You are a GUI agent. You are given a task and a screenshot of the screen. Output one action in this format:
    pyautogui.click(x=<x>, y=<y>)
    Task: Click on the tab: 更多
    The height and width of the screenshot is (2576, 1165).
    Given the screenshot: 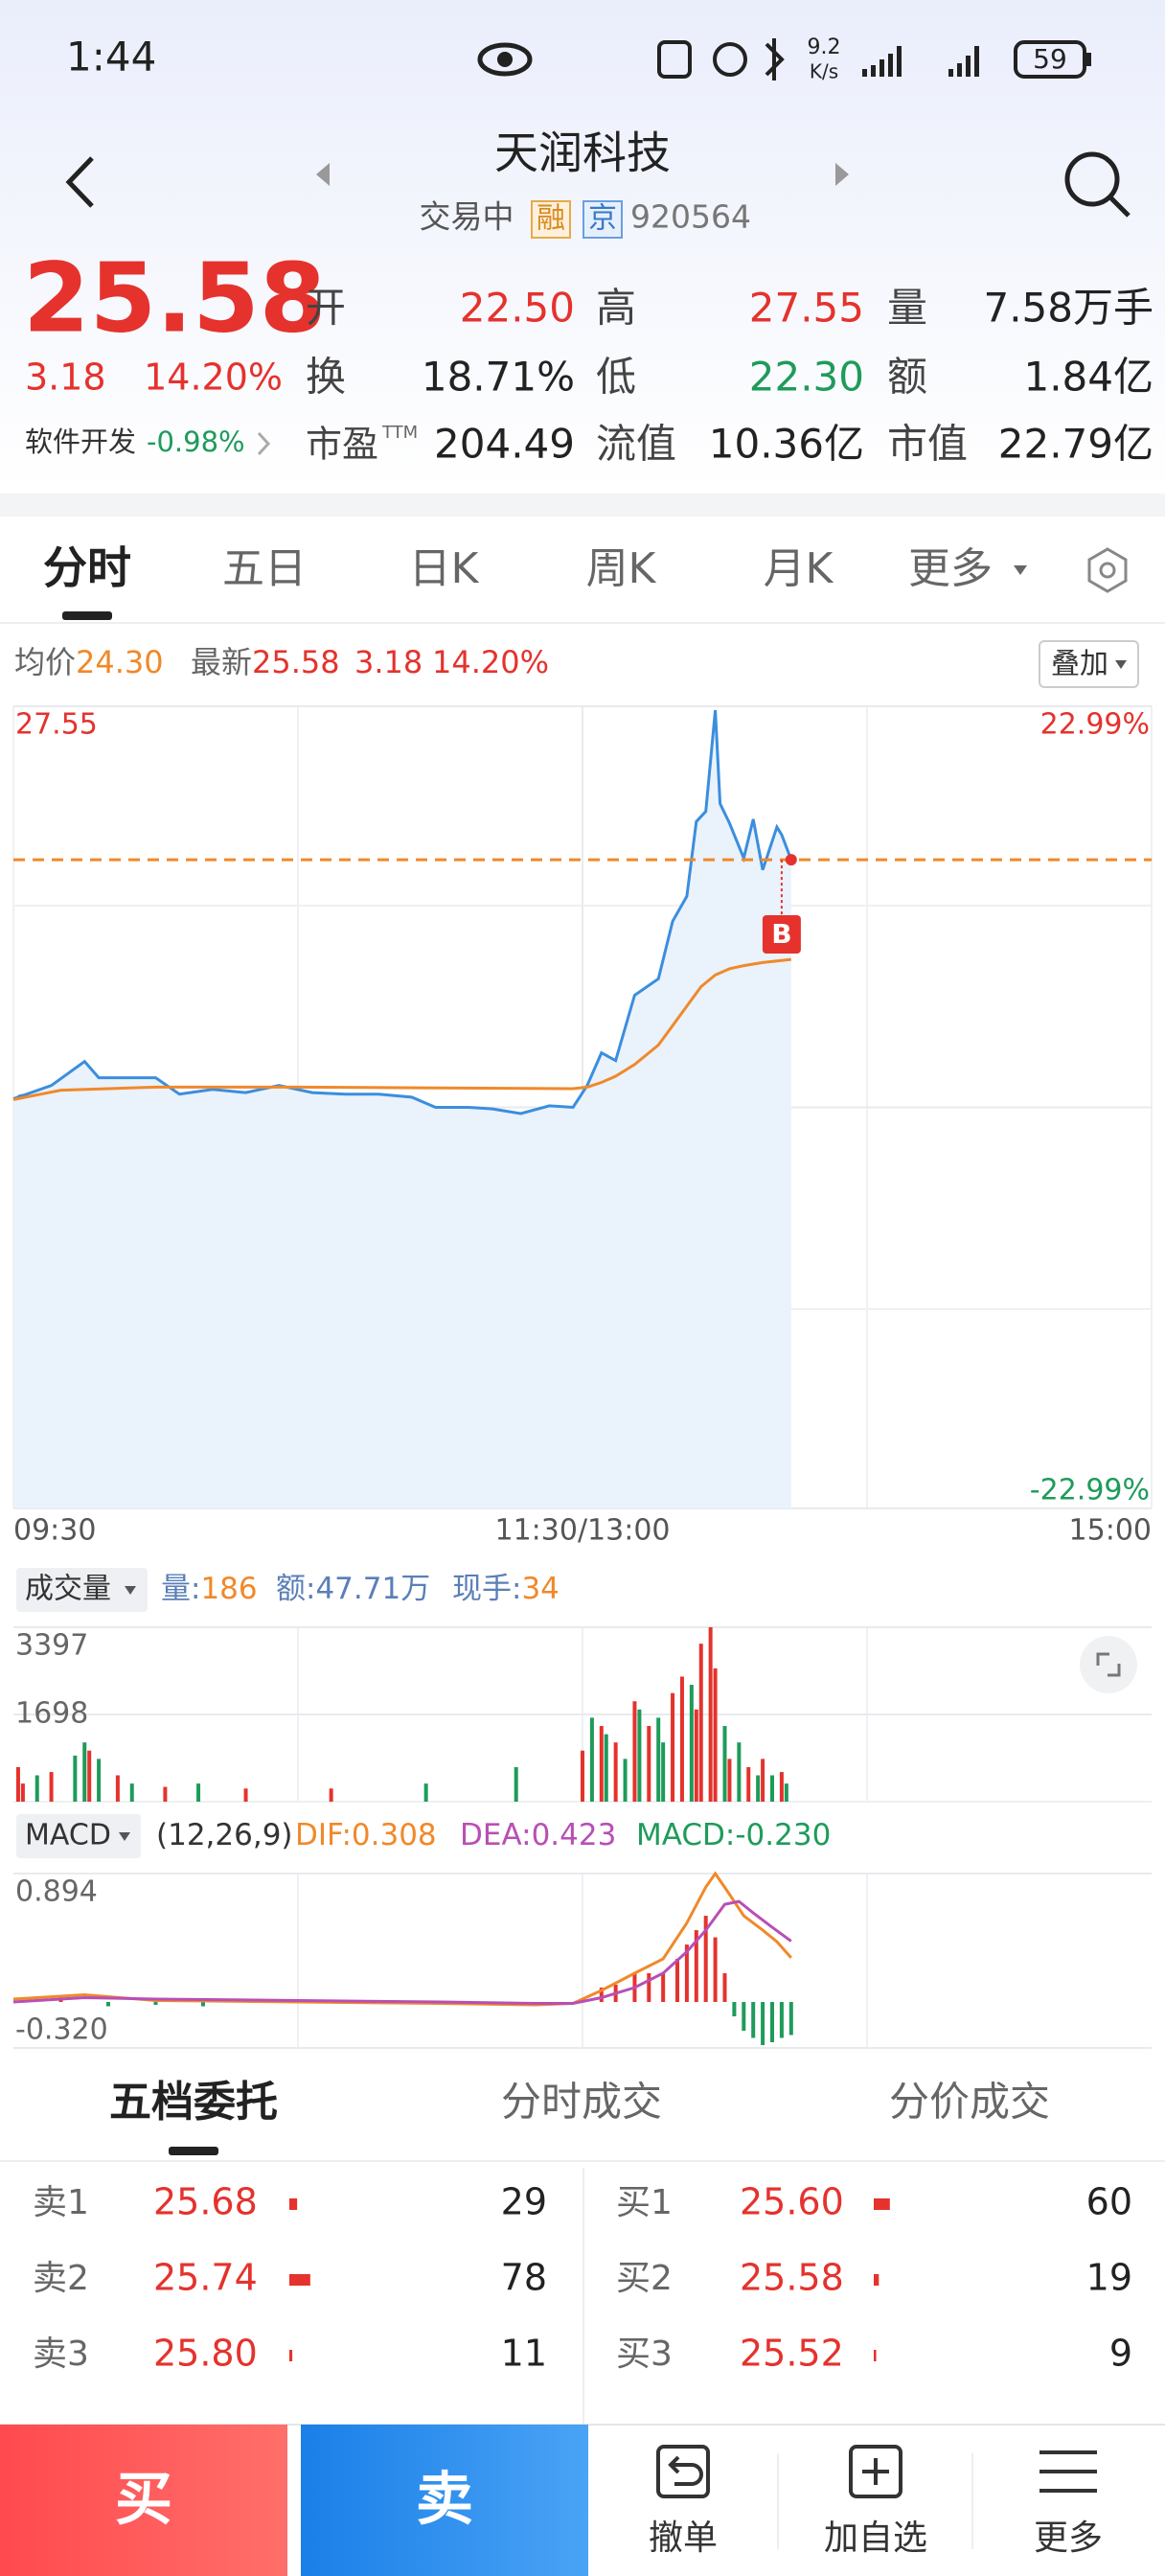 What is the action you would take?
    pyautogui.click(x=950, y=568)
    